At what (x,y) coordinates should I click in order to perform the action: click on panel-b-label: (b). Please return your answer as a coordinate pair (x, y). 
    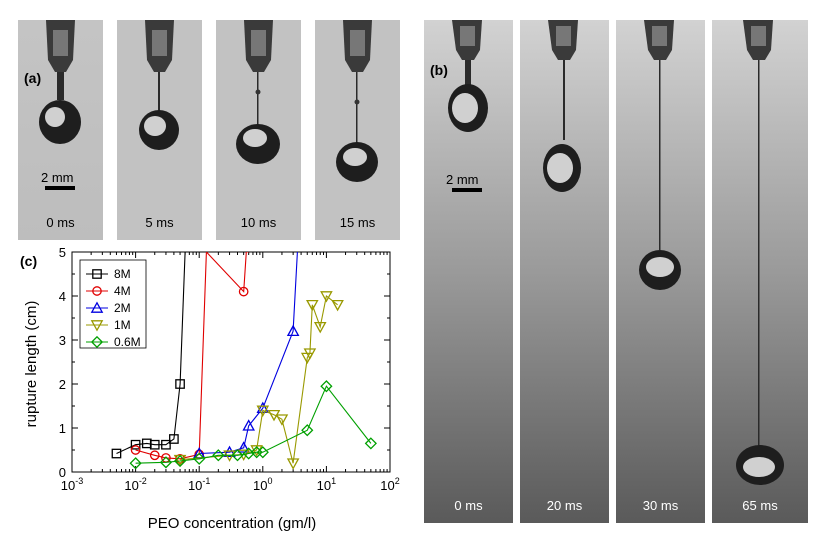
    Looking at the image, I should click on (439, 70).